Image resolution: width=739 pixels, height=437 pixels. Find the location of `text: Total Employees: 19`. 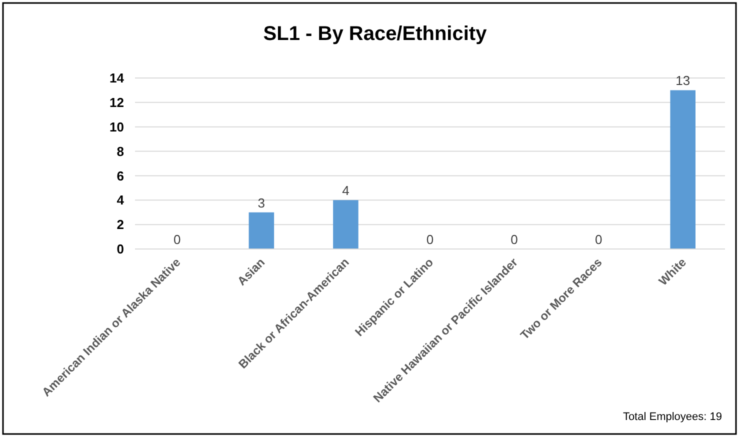

text: Total Employees: 19 is located at coordinates (672, 417).